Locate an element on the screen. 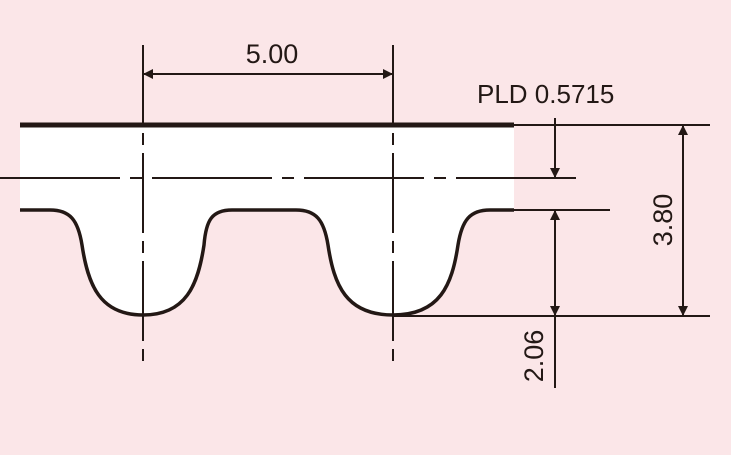 This screenshot has height=455, width=731. pitch-label: 5.00 is located at coordinates (272, 54).